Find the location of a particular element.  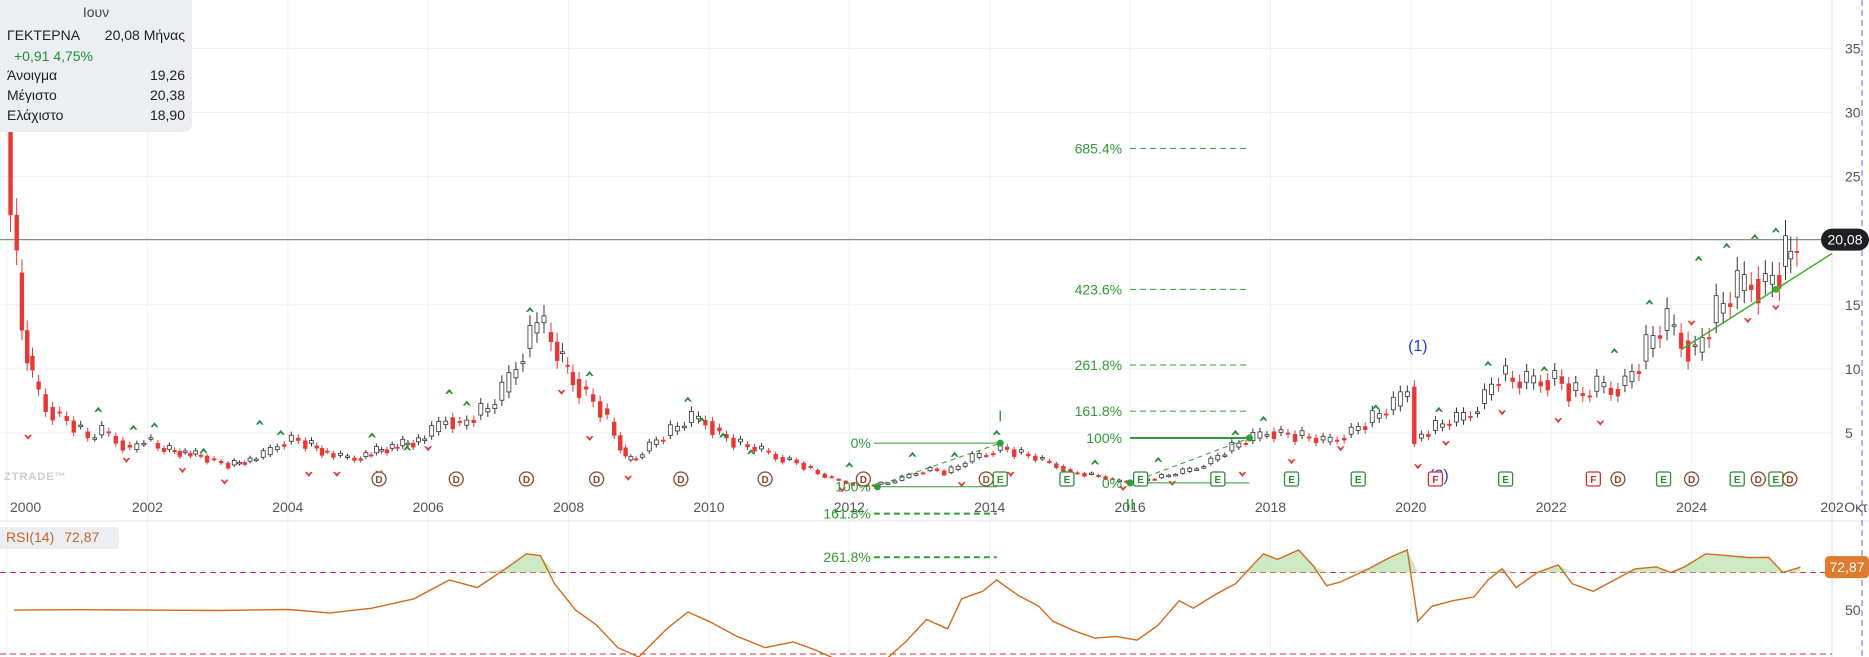

fib-right-anchor is located at coordinates (1130, 483).